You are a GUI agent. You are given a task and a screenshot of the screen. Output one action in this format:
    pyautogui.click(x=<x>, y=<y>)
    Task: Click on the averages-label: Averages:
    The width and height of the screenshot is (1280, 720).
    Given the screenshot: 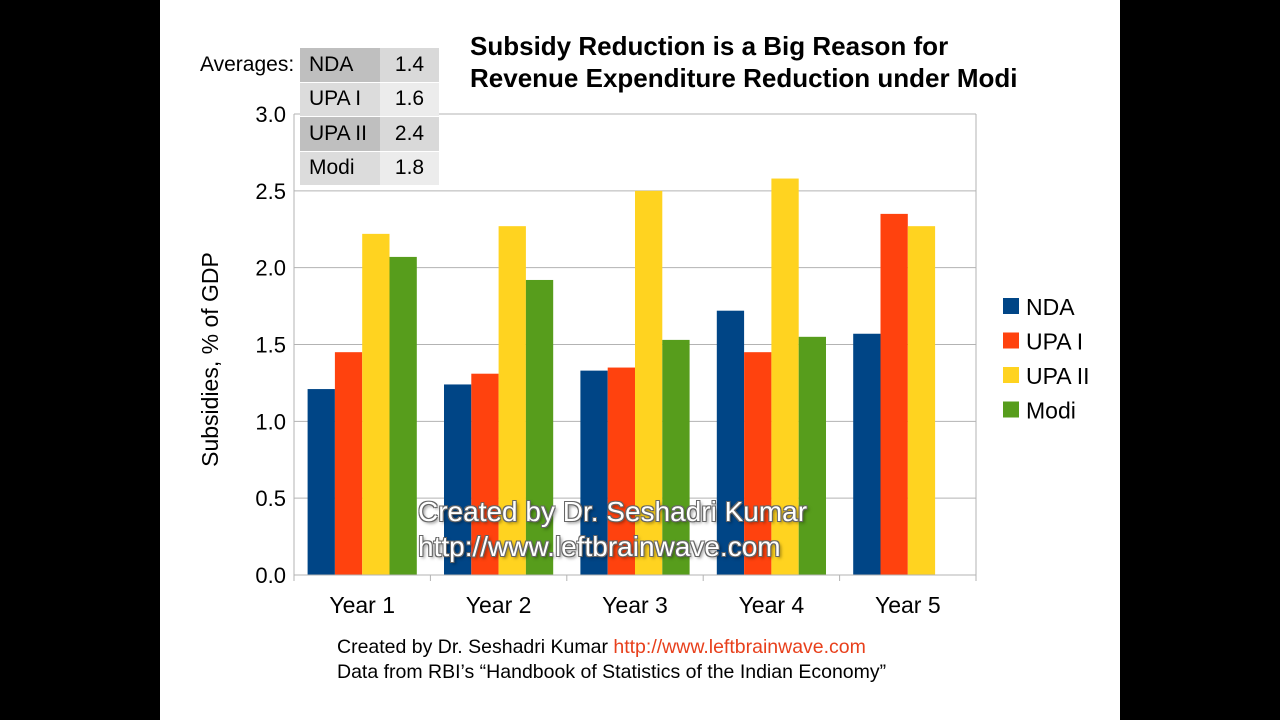 What is the action you would take?
    pyautogui.click(x=247, y=64)
    